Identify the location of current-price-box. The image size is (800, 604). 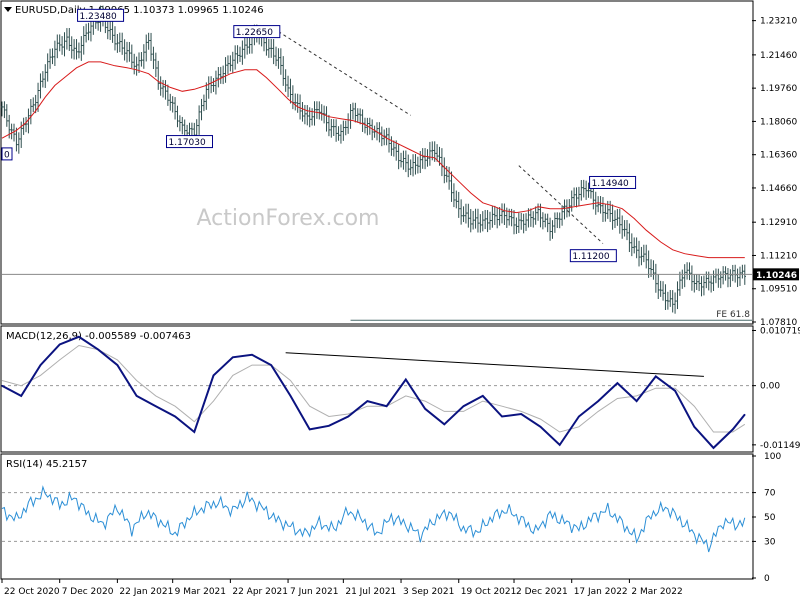
(776, 274).